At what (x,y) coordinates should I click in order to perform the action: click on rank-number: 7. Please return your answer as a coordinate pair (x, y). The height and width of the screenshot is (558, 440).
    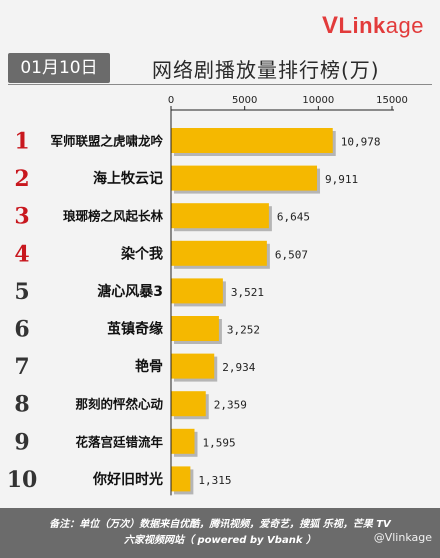
    Looking at the image, I should click on (21, 367).